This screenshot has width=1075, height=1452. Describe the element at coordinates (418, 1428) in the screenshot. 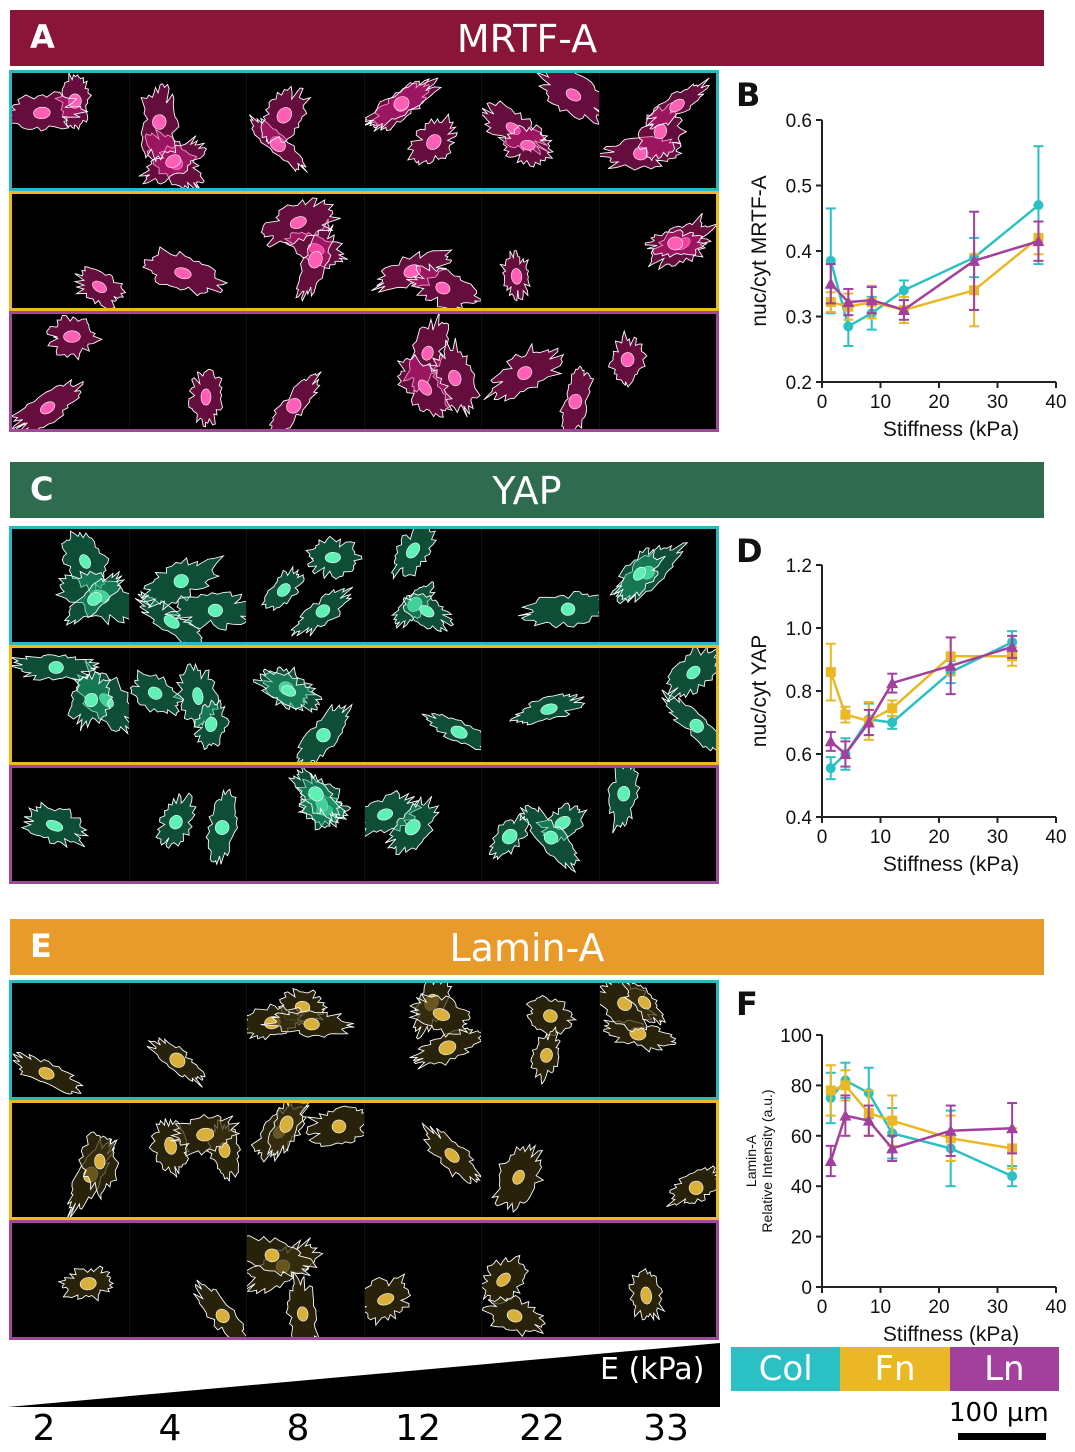

I see `stiffness-value: 12` at that location.